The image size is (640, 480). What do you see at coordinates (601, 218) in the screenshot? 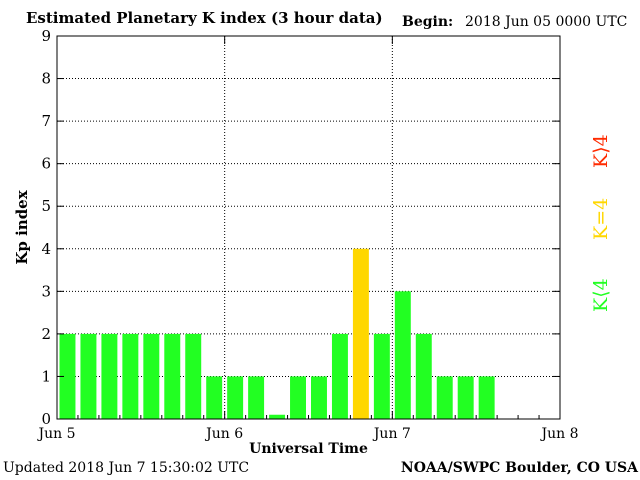
I see `legend-mid: K=4` at bounding box center [601, 218].